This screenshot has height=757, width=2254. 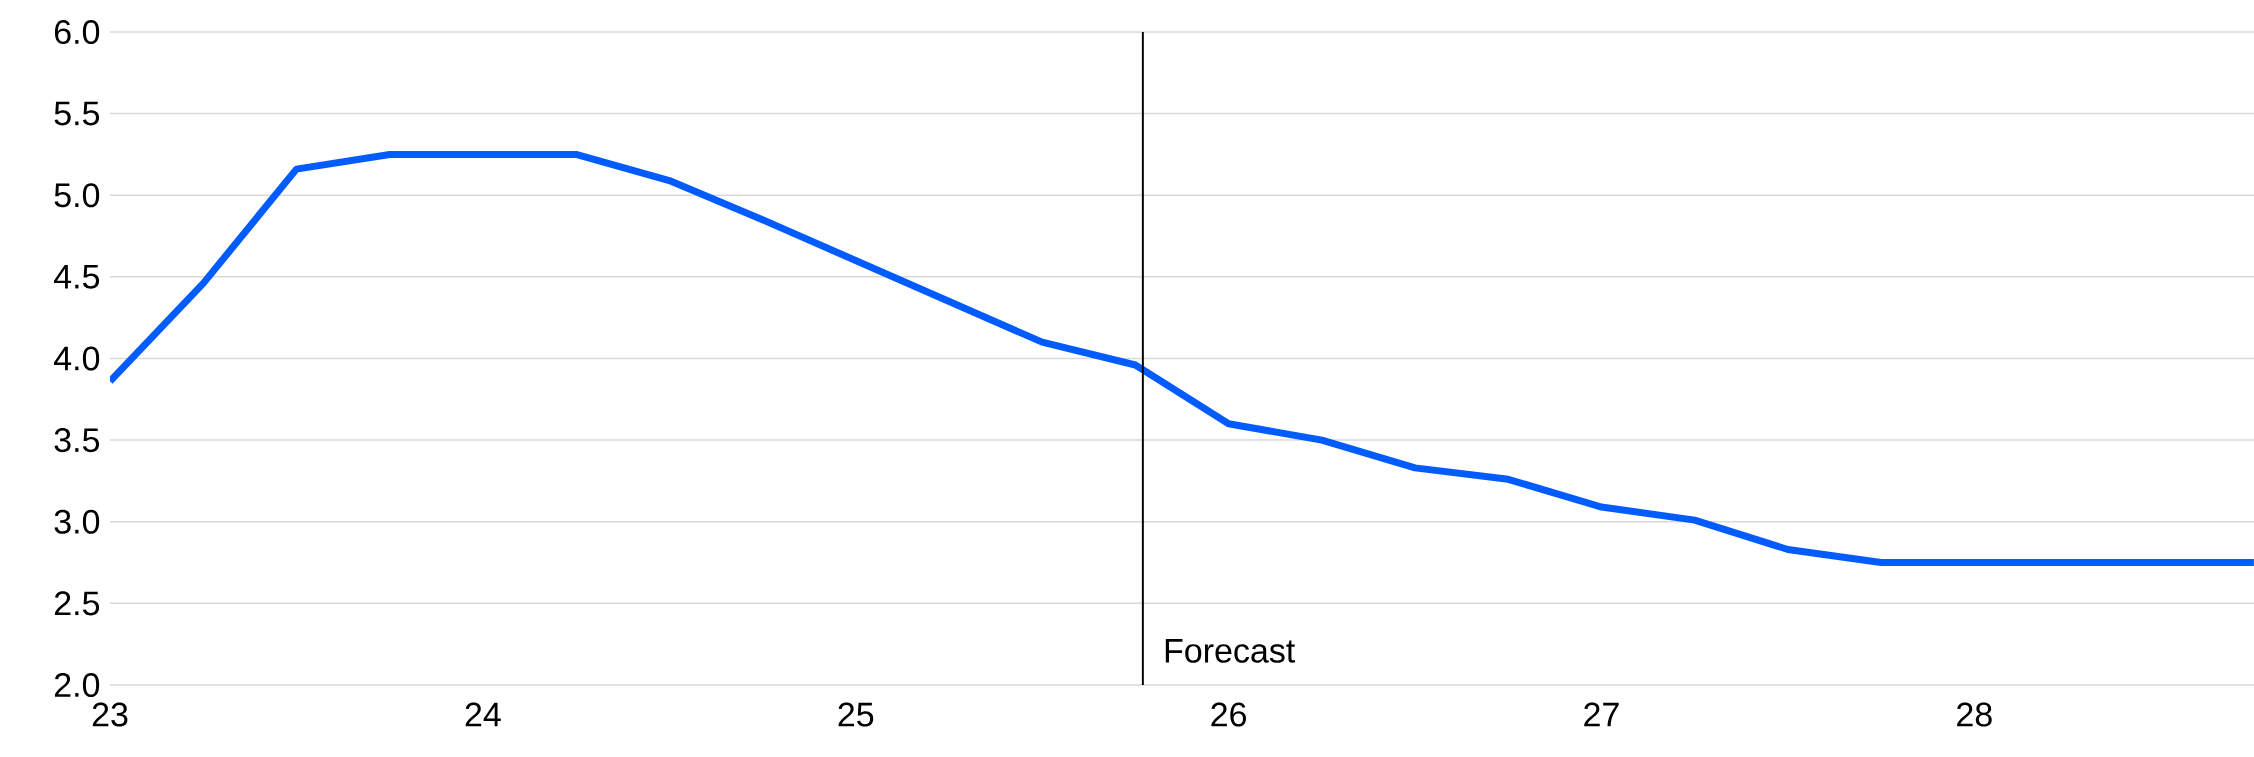 I want to click on y-tick-label: 2.0, so click(x=77, y=685).